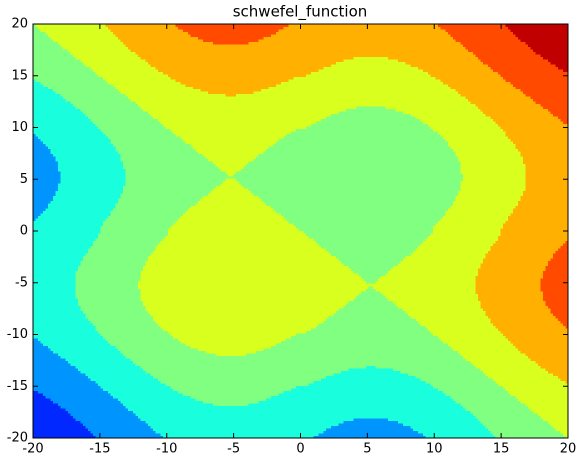 The height and width of the screenshot is (459, 580). Describe the element at coordinates (501, 449) in the screenshot. I see `x-tick-label: 15` at that location.